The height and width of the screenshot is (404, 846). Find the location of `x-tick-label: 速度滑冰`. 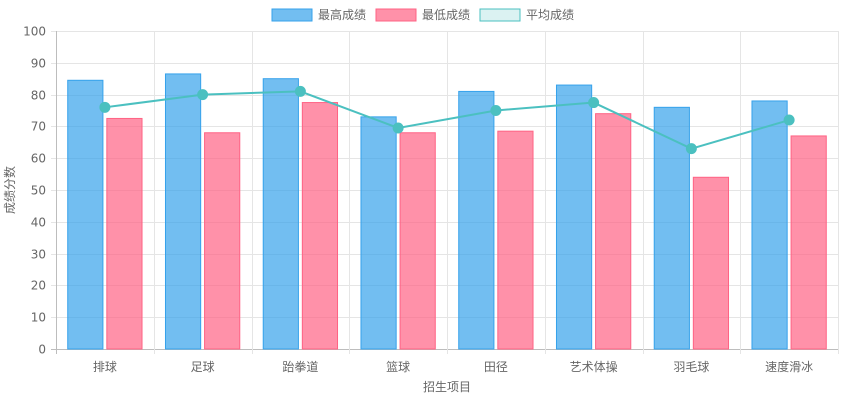

x-tick-label: 速度滑冰 is located at coordinates (789, 366).